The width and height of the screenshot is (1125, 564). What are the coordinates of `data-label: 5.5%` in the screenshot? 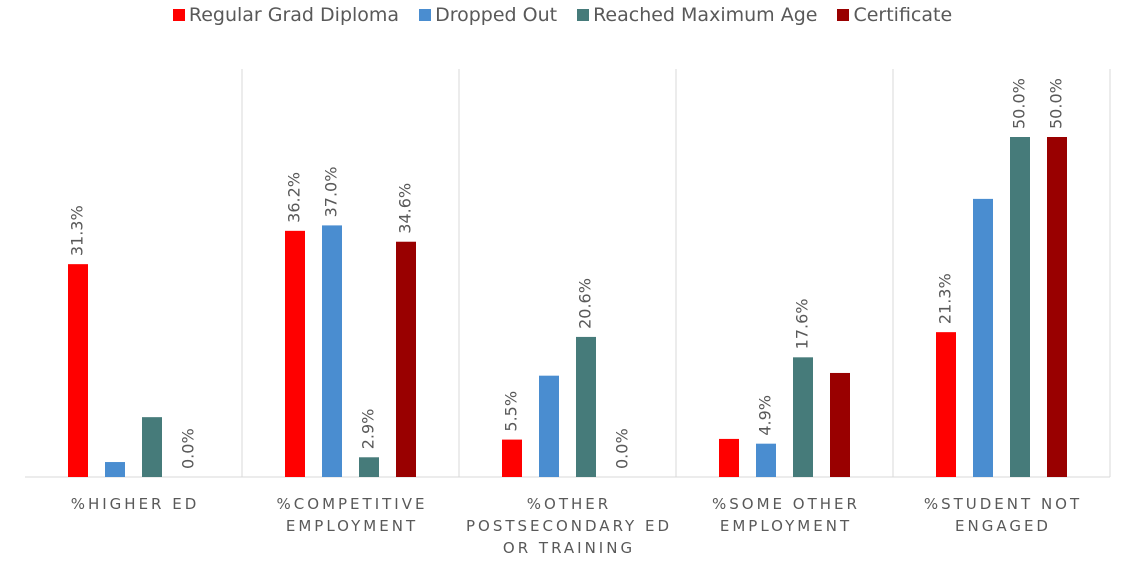 It's located at (511, 411).